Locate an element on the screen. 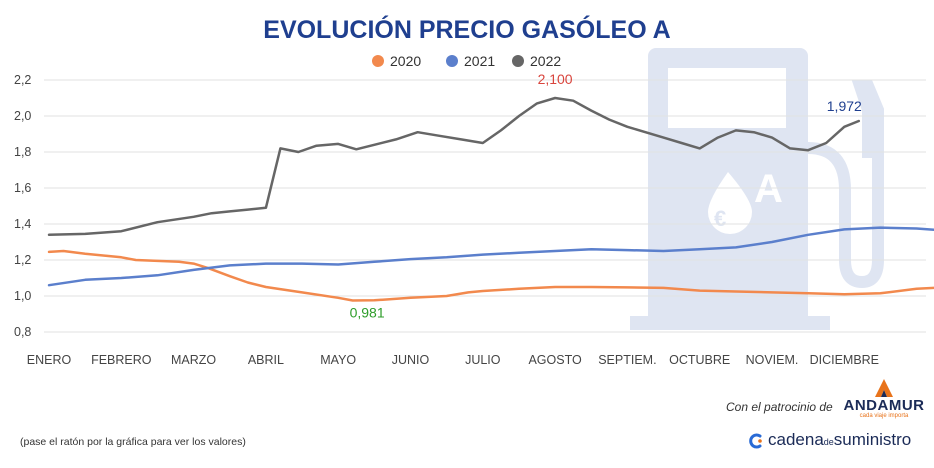  andamur-logo: ANDAMUR cada viaje importa is located at coordinates (884, 401).